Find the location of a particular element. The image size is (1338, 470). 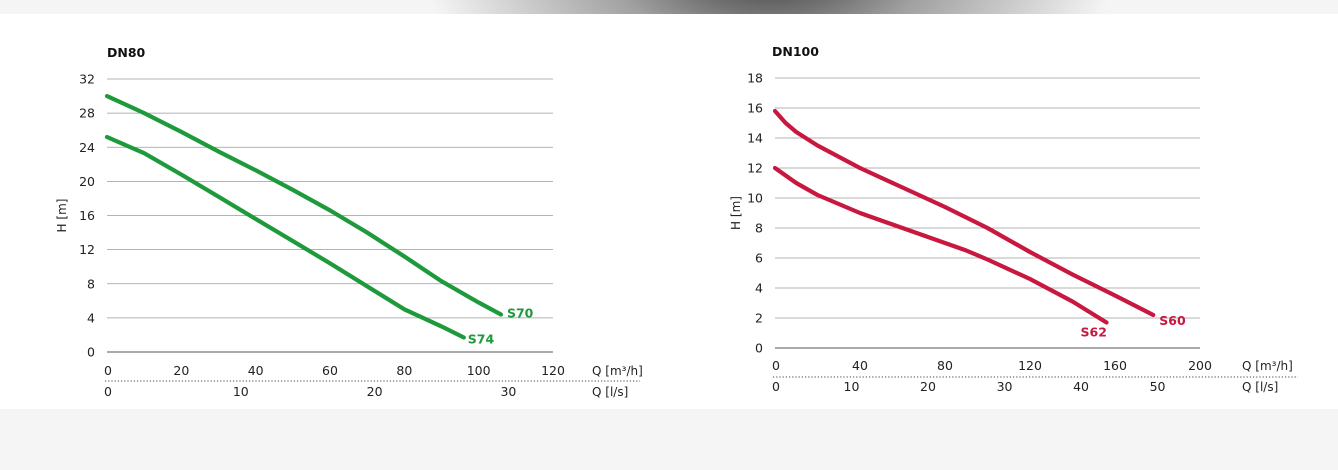

dn80-secondary-x-tick-label: 10 is located at coordinates (241, 391).